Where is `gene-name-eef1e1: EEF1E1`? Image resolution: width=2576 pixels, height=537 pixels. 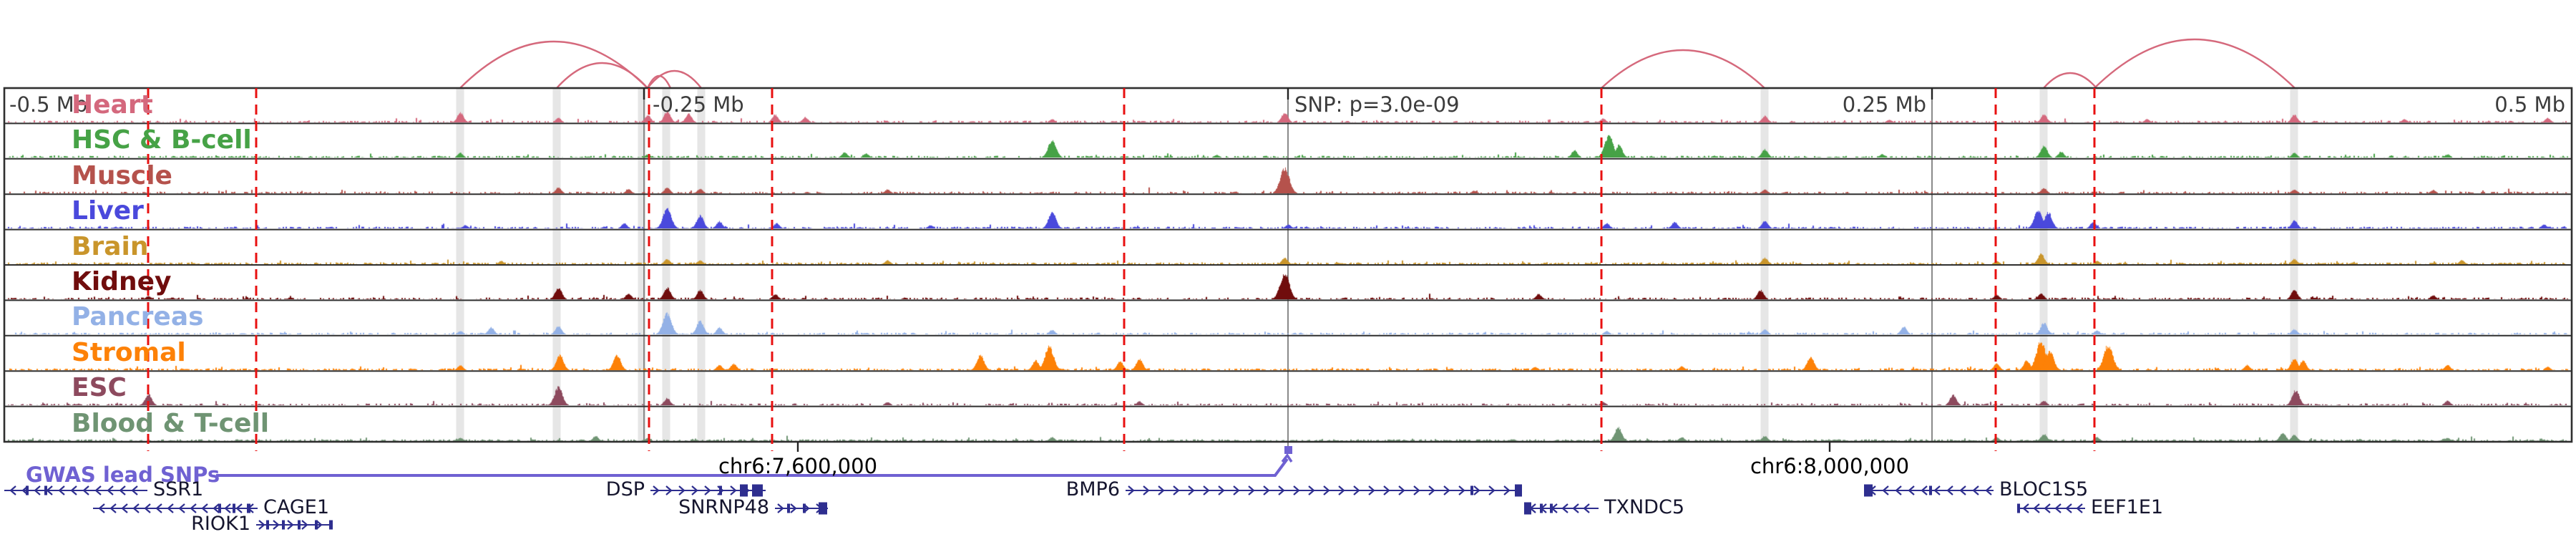 gene-name-eef1e1: EEF1E1 is located at coordinates (2127, 507).